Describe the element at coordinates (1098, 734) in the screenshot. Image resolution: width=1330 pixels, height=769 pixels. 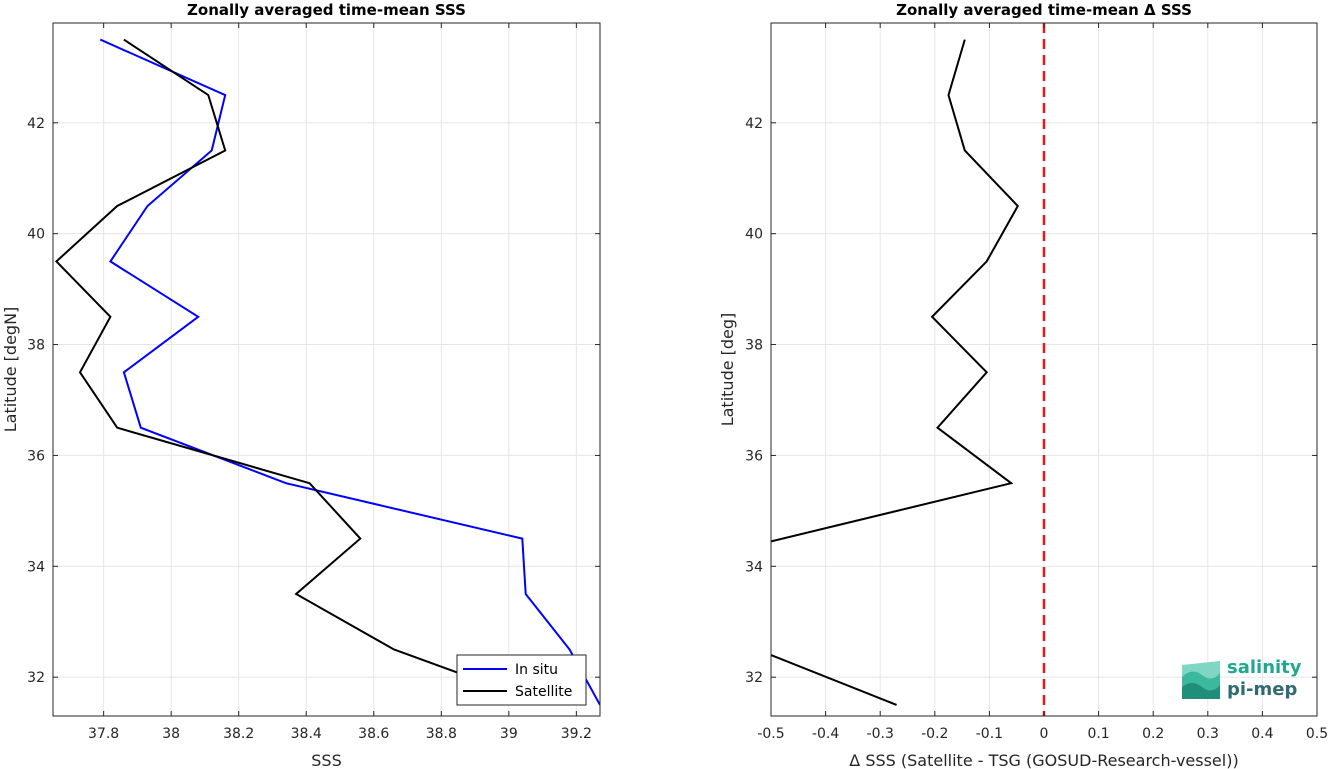
I see `x-tick-label: 0.1` at that location.